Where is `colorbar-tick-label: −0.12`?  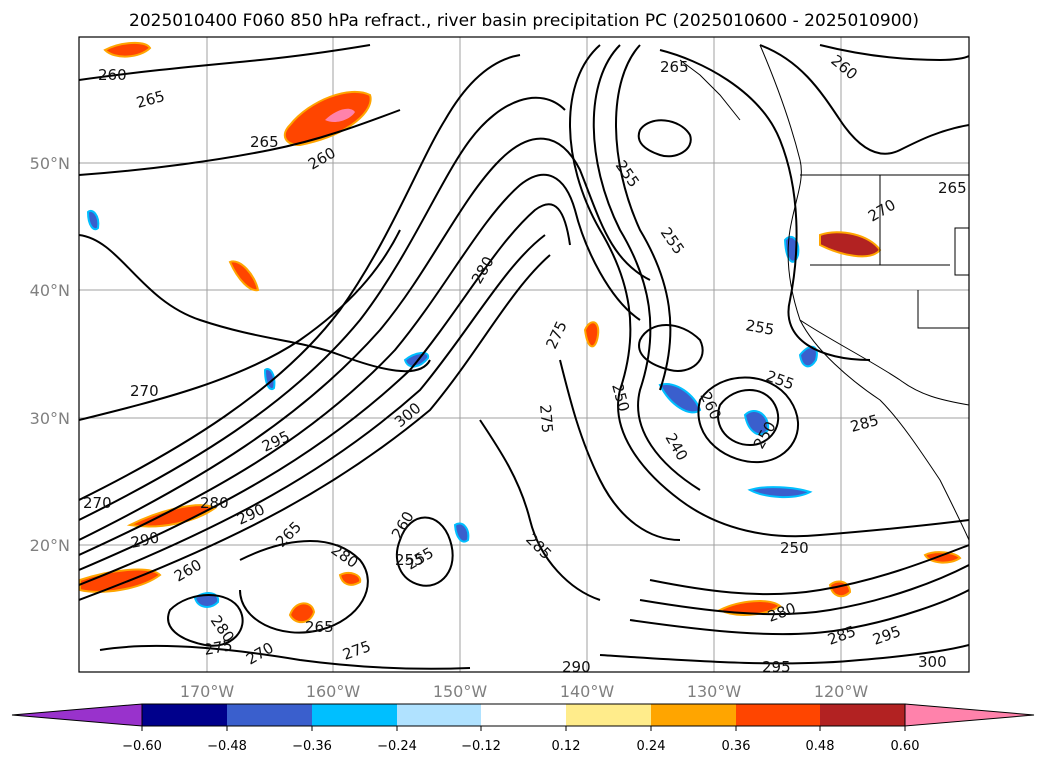 colorbar-tick-label: −0.12 is located at coordinates (481, 746).